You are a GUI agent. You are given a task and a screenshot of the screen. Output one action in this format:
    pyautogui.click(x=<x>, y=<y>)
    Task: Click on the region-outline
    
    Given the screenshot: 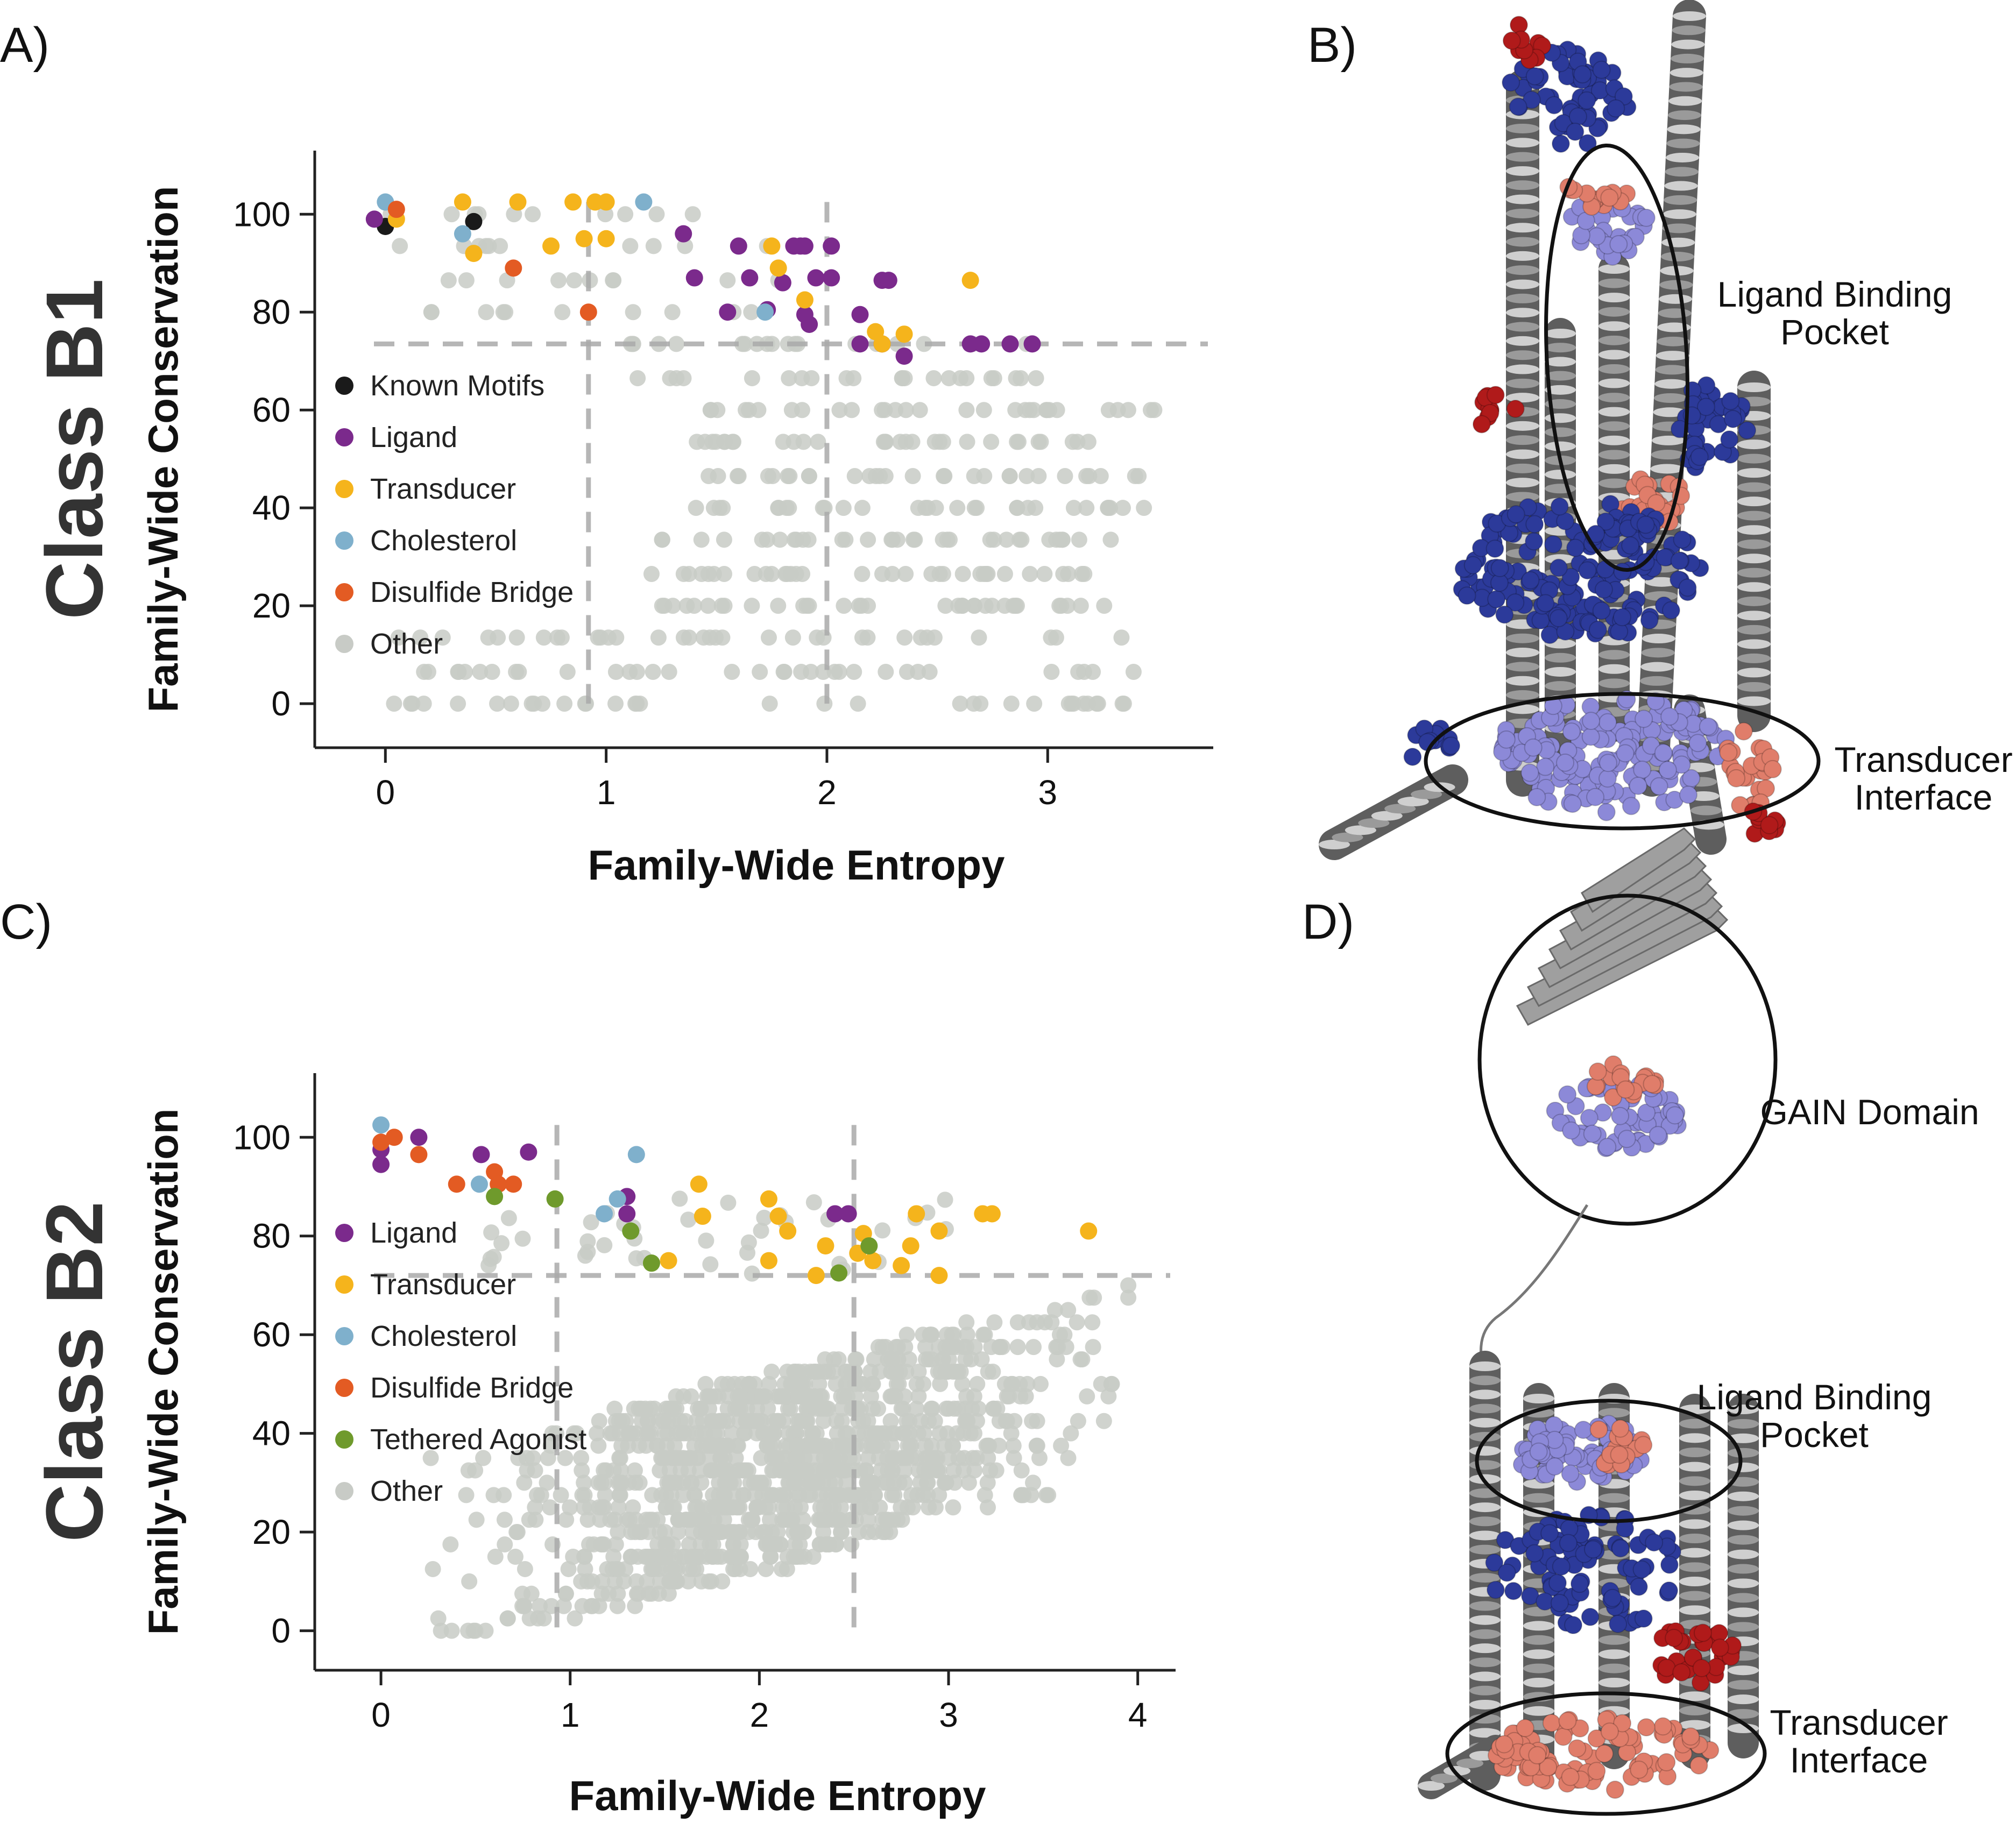 What is the action you would take?
    pyautogui.click(x=1606, y=1753)
    